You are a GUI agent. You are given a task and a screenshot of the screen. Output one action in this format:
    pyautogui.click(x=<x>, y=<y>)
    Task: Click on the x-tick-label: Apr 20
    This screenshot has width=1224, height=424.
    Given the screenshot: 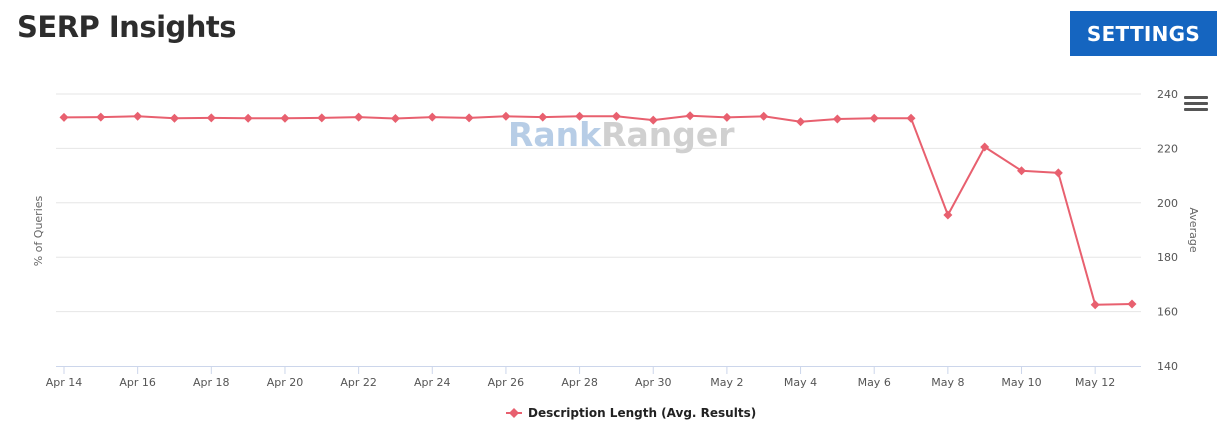 What is the action you would take?
    pyautogui.click(x=285, y=382)
    